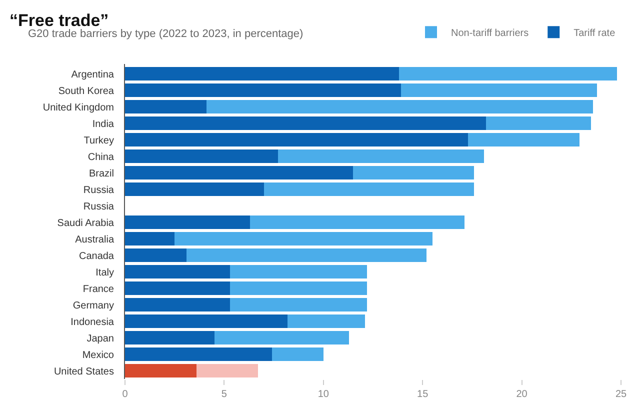 The width and height of the screenshot is (633, 405). I want to click on y-tick-label: Germany, so click(93, 306).